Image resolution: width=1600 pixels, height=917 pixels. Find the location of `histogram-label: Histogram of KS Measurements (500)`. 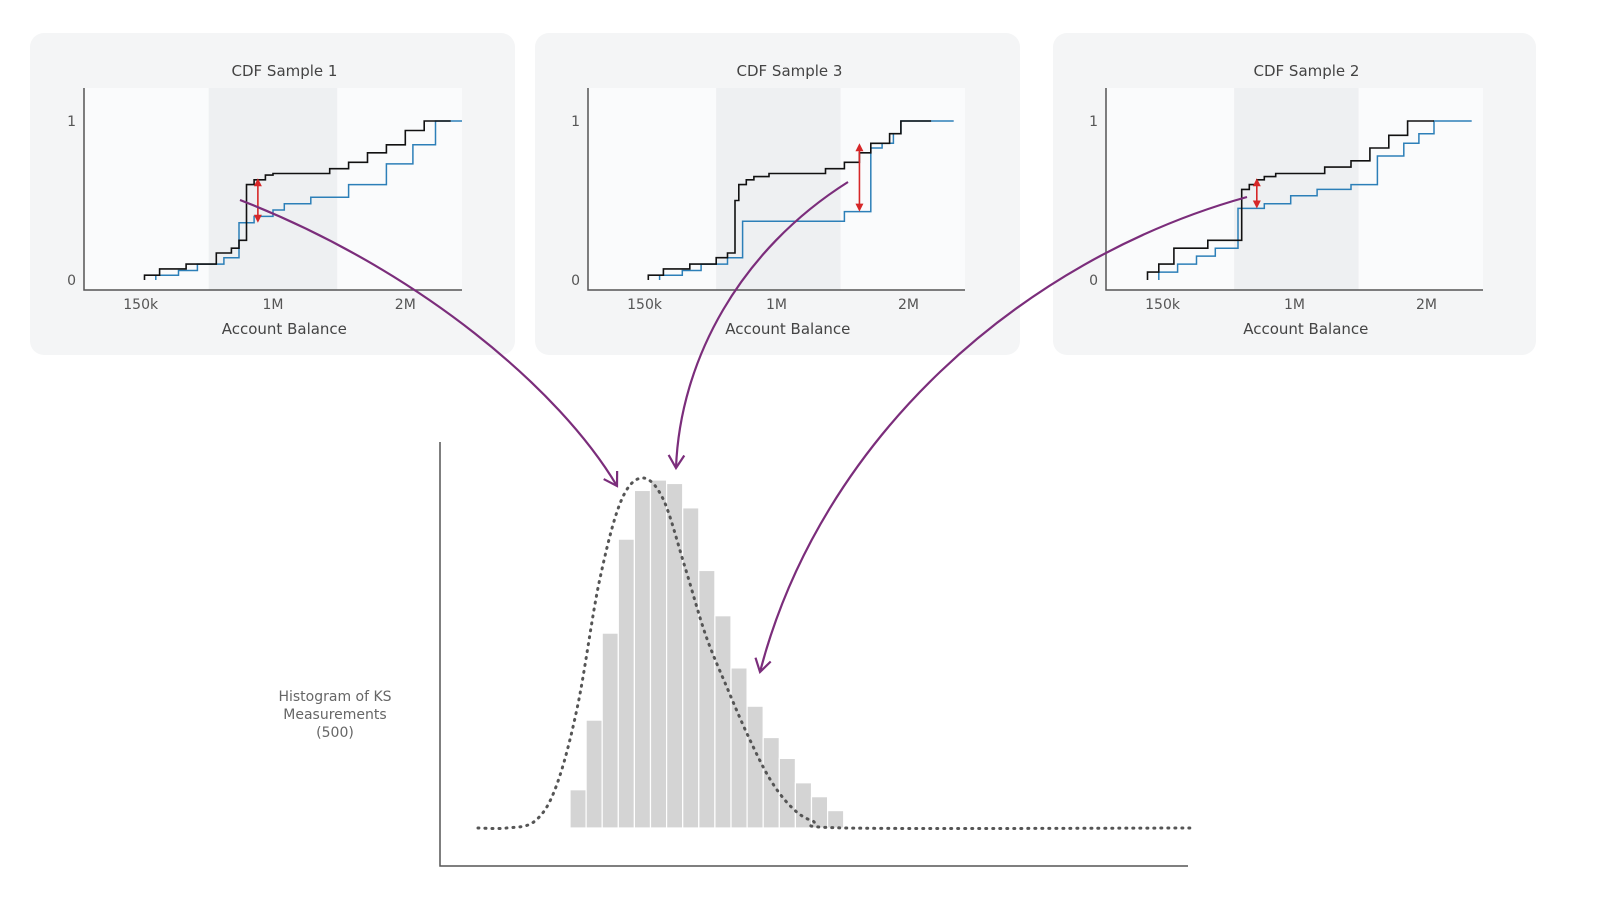

histogram-label: Histogram of KS Measurements (500) is located at coordinates (334, 715).